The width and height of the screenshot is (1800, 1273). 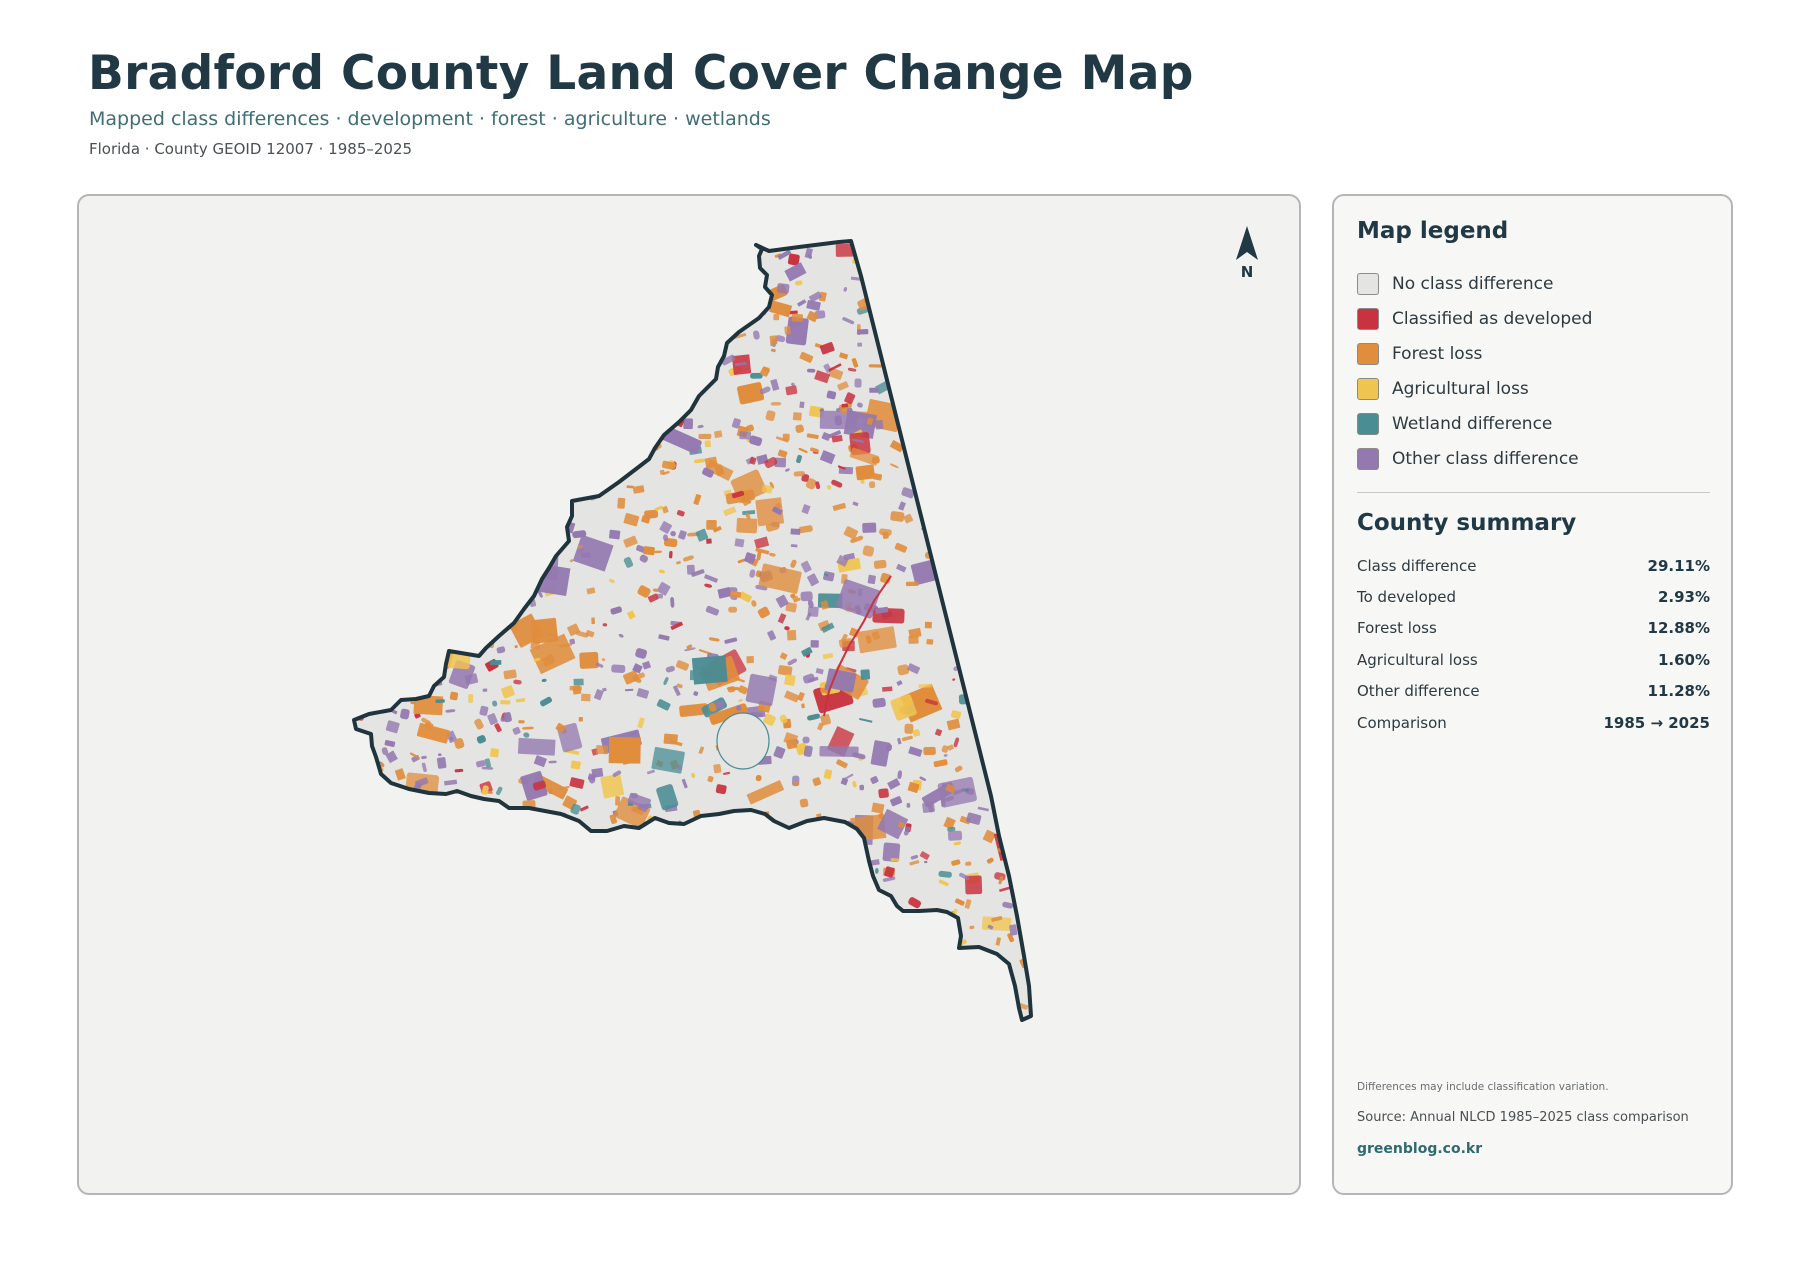 What do you see at coordinates (1472, 423) in the screenshot?
I see `legend-label: Wetland difference` at bounding box center [1472, 423].